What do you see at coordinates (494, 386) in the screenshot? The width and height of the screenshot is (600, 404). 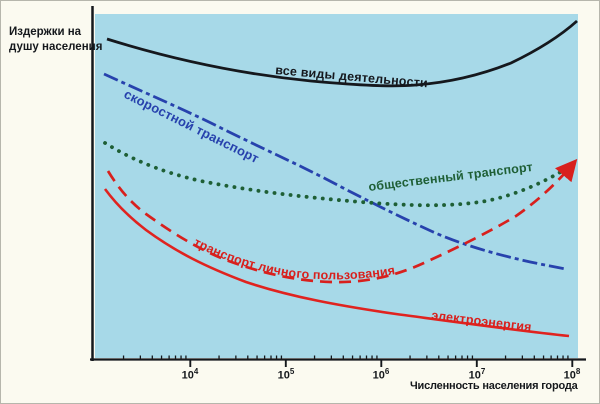 I see `x-axis-label: Численность населения города` at bounding box center [494, 386].